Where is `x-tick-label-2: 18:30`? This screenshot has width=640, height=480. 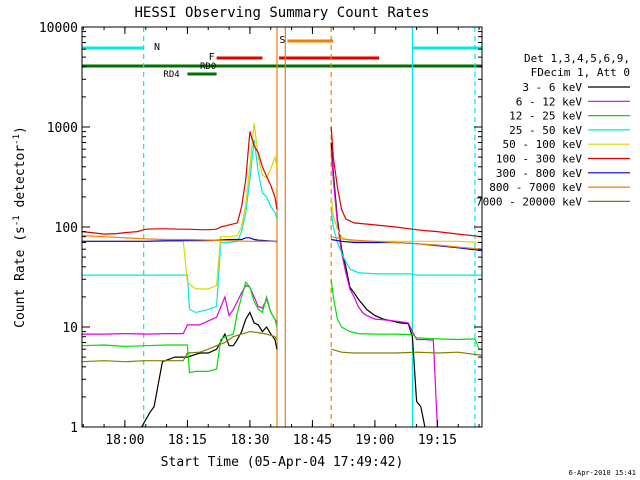 x-tick-label-2: 18:30 is located at coordinates (249, 440).